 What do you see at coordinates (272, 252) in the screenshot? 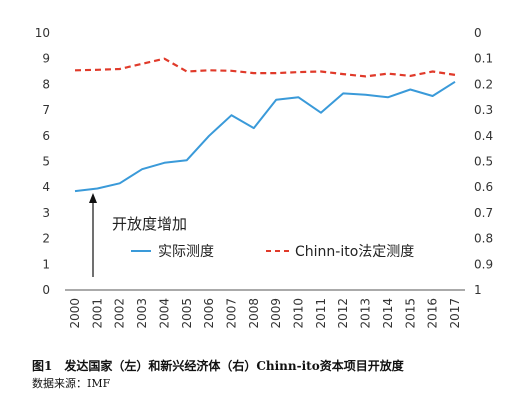
I see `legend: 实际测度 Chinn-ito法定测度` at bounding box center [272, 252].